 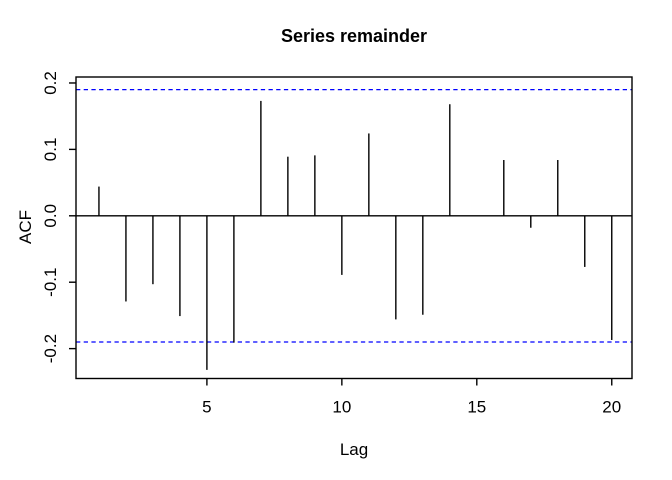 What do you see at coordinates (50, 282) in the screenshot?
I see `y-tick-label--0.1: -0.1` at bounding box center [50, 282].